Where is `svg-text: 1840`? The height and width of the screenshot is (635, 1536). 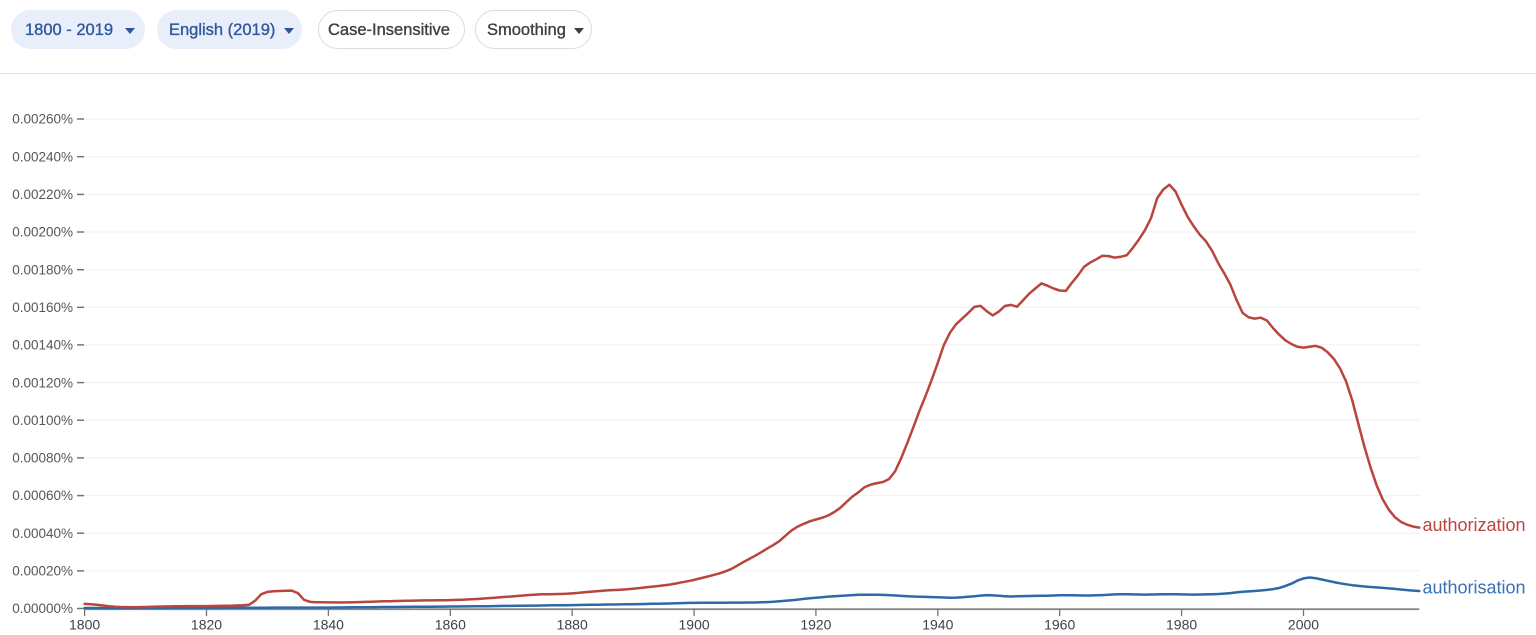 svg-text: 1840 is located at coordinates (328, 625).